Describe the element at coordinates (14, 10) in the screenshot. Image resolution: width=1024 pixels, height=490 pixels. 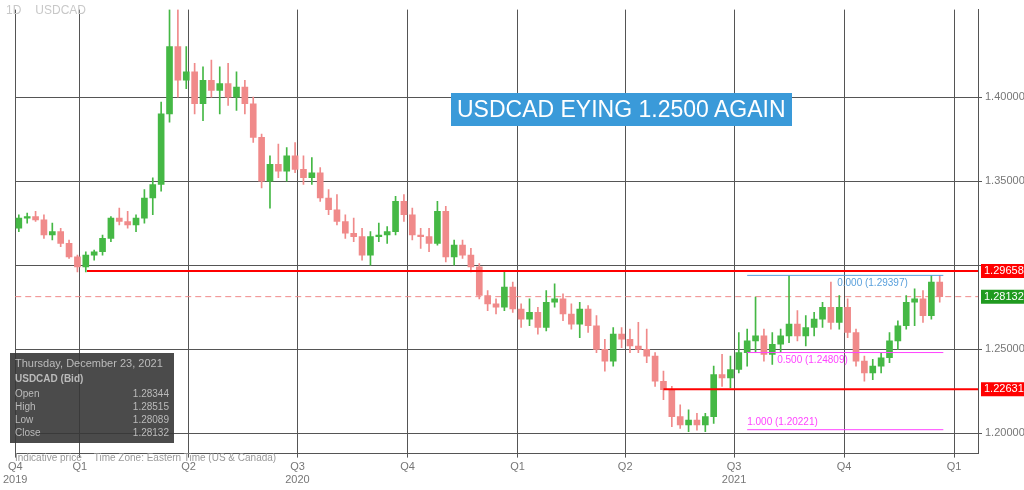
I see `annotation: 1D` at that location.